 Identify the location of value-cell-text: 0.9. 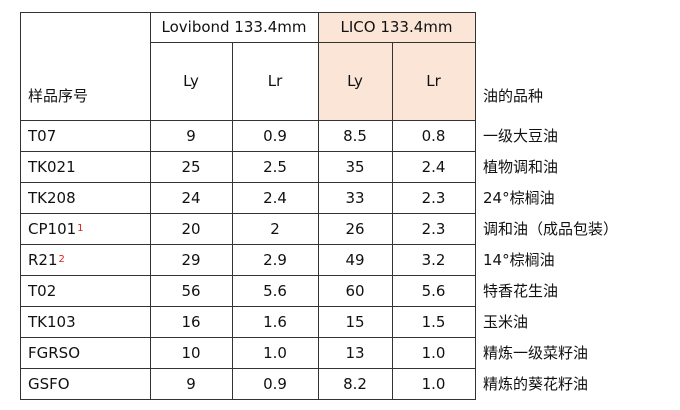
(275, 135).